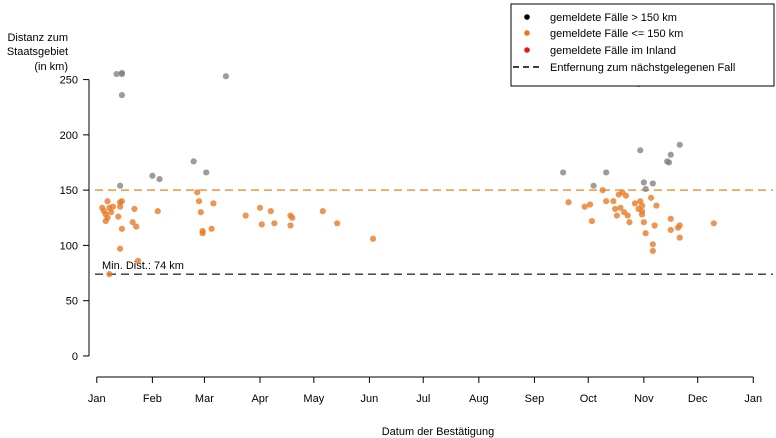 This screenshot has height=438, width=776. What do you see at coordinates (69, 191) in the screenshot?
I see `y-tick-label: 150` at bounding box center [69, 191].